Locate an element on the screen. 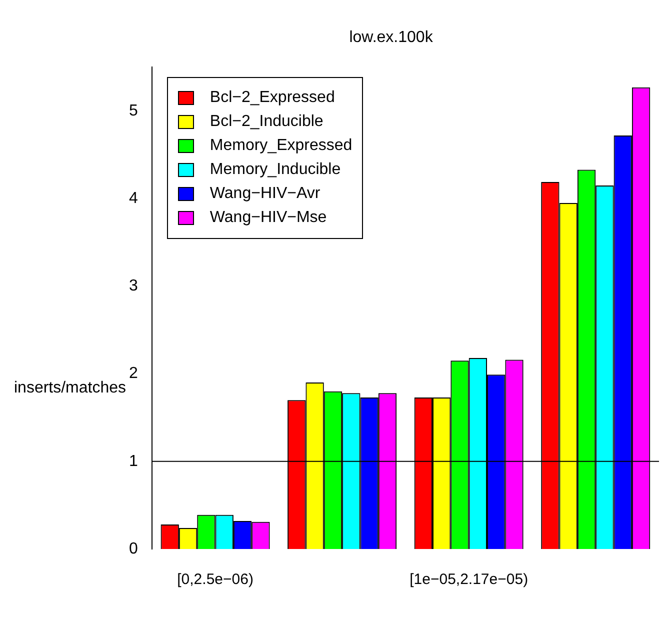  legend-label: Memory_Expressed is located at coordinates (281, 146).